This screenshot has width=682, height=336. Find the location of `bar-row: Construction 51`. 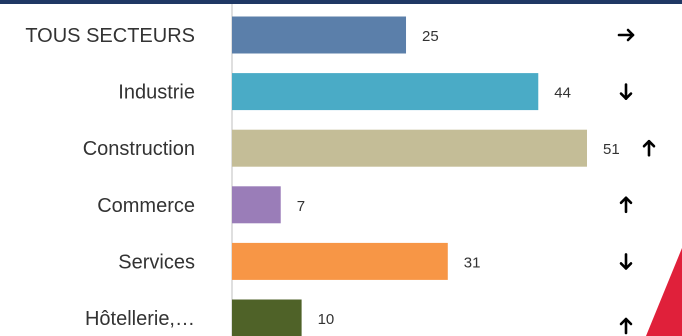

bar-row: Construction 51 is located at coordinates (369, 148).